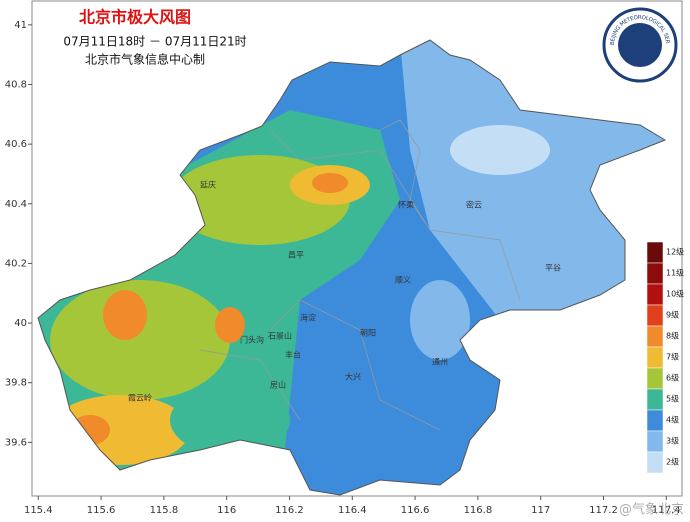 The image size is (690, 522). Describe the element at coordinates (440, 362) in the screenshot. I see `district-label: 通州` at that location.